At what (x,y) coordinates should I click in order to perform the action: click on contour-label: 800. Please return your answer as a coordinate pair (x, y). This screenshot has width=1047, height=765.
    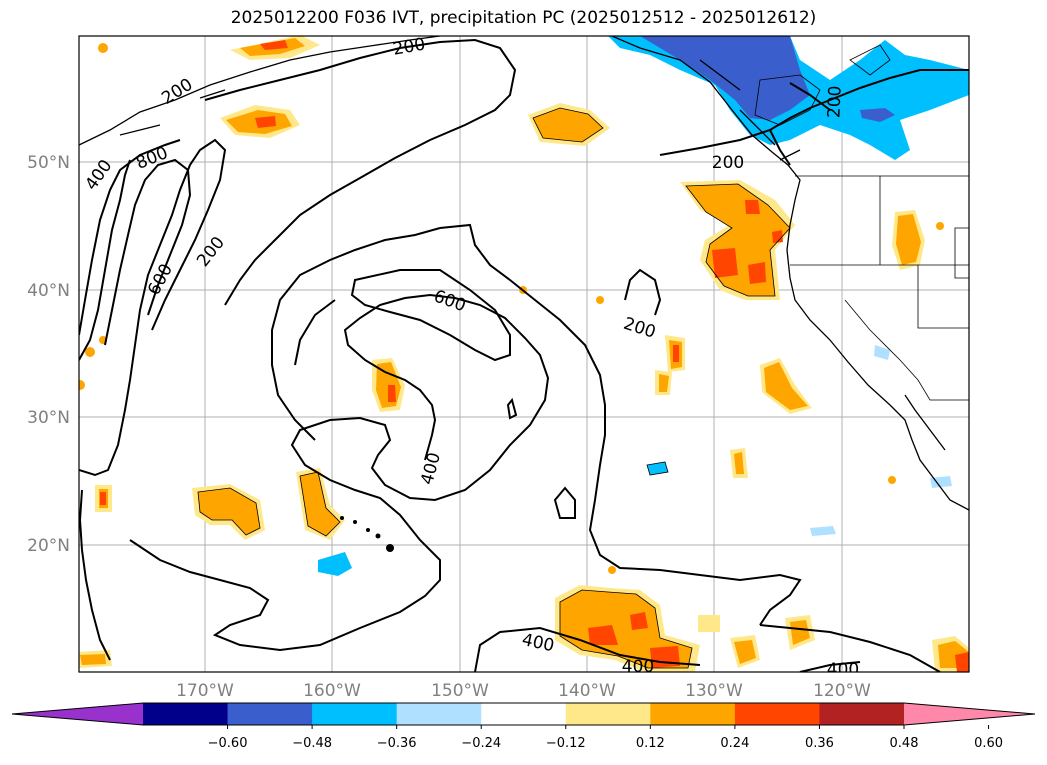
    Looking at the image, I should click on (152, 158).